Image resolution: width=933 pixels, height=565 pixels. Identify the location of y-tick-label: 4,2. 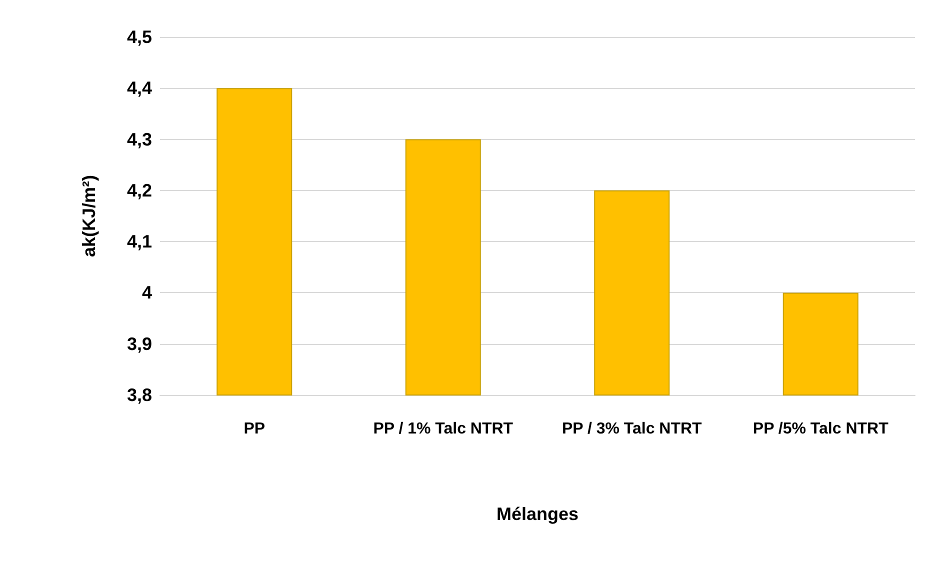
(139, 190).